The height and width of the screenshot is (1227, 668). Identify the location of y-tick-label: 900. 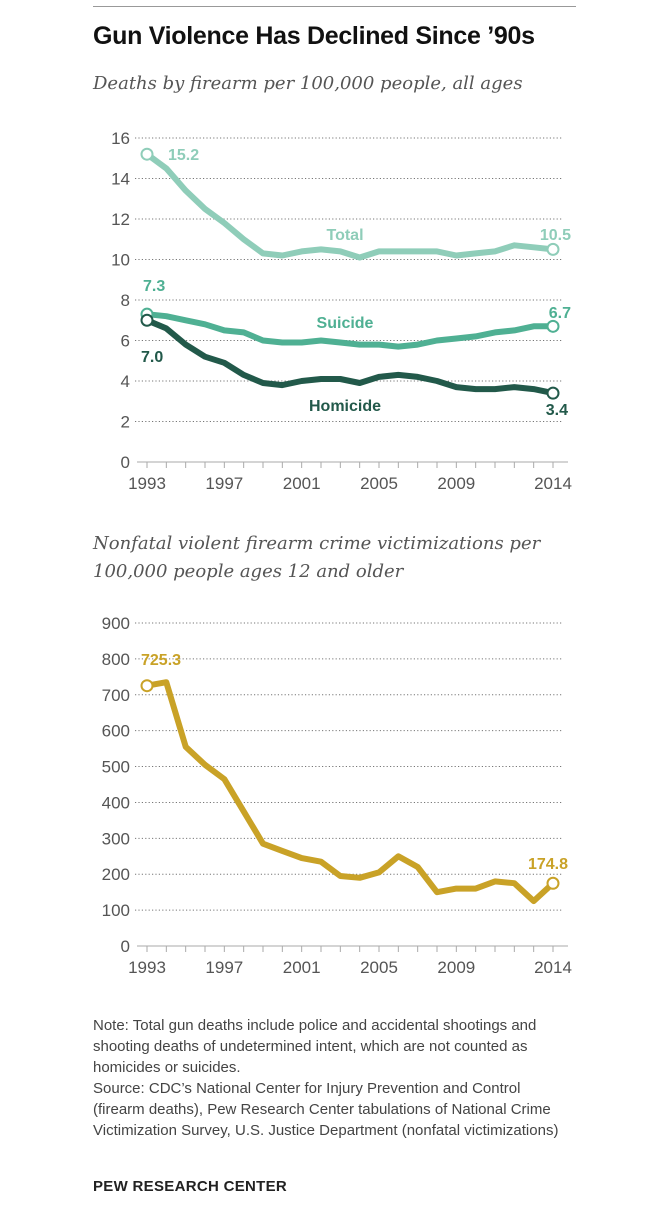
(116, 623).